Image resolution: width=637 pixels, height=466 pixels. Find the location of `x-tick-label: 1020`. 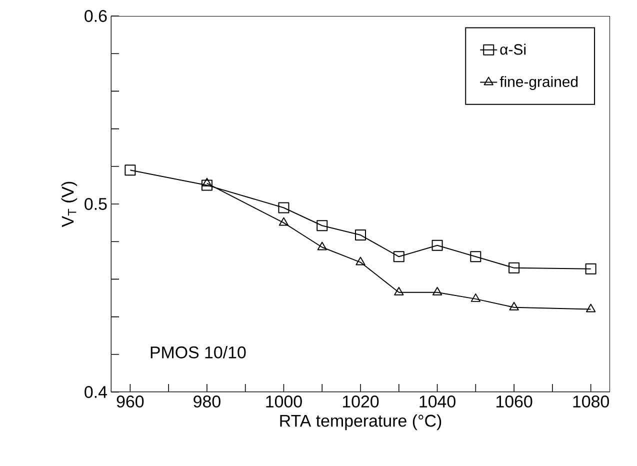

x-tick-label: 1020 is located at coordinates (360, 402).